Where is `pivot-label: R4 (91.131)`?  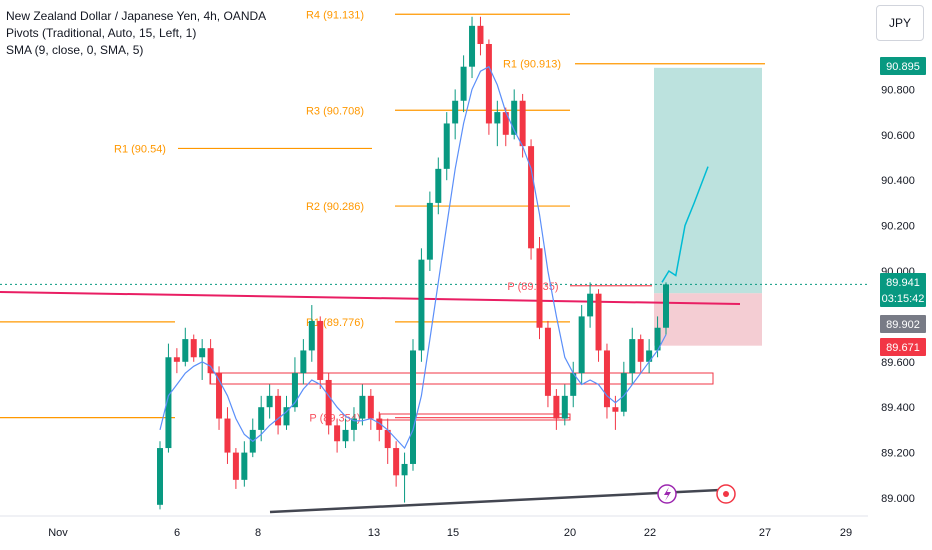 pivot-label: R4 (91.131) is located at coordinates (335, 15).